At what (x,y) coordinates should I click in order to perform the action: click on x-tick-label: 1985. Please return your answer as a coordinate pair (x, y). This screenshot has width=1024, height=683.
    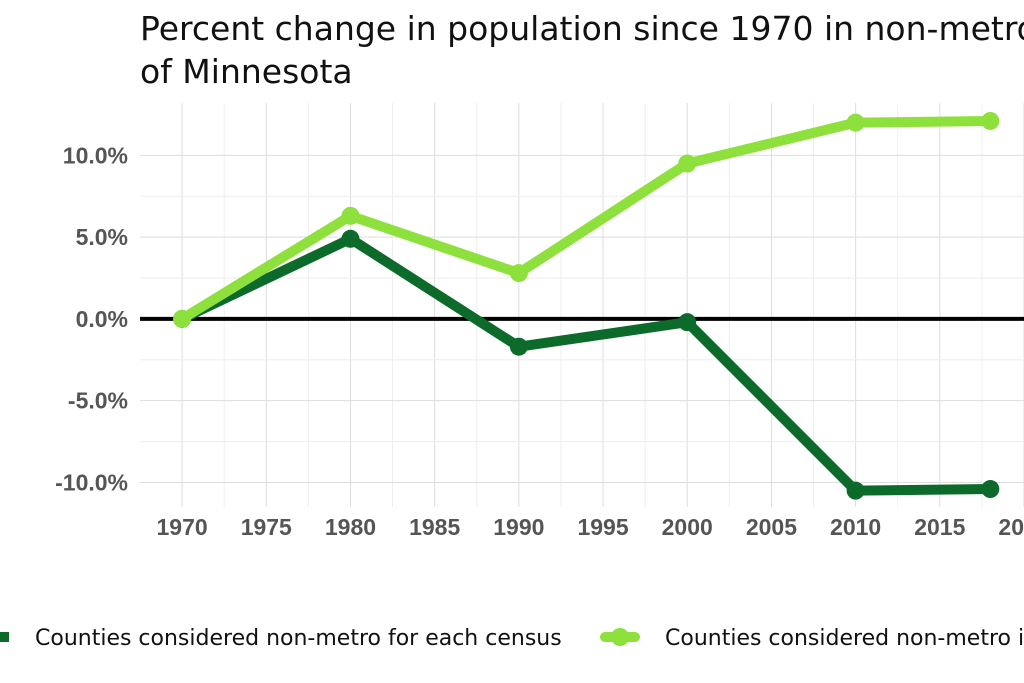
    Looking at the image, I should click on (434, 527).